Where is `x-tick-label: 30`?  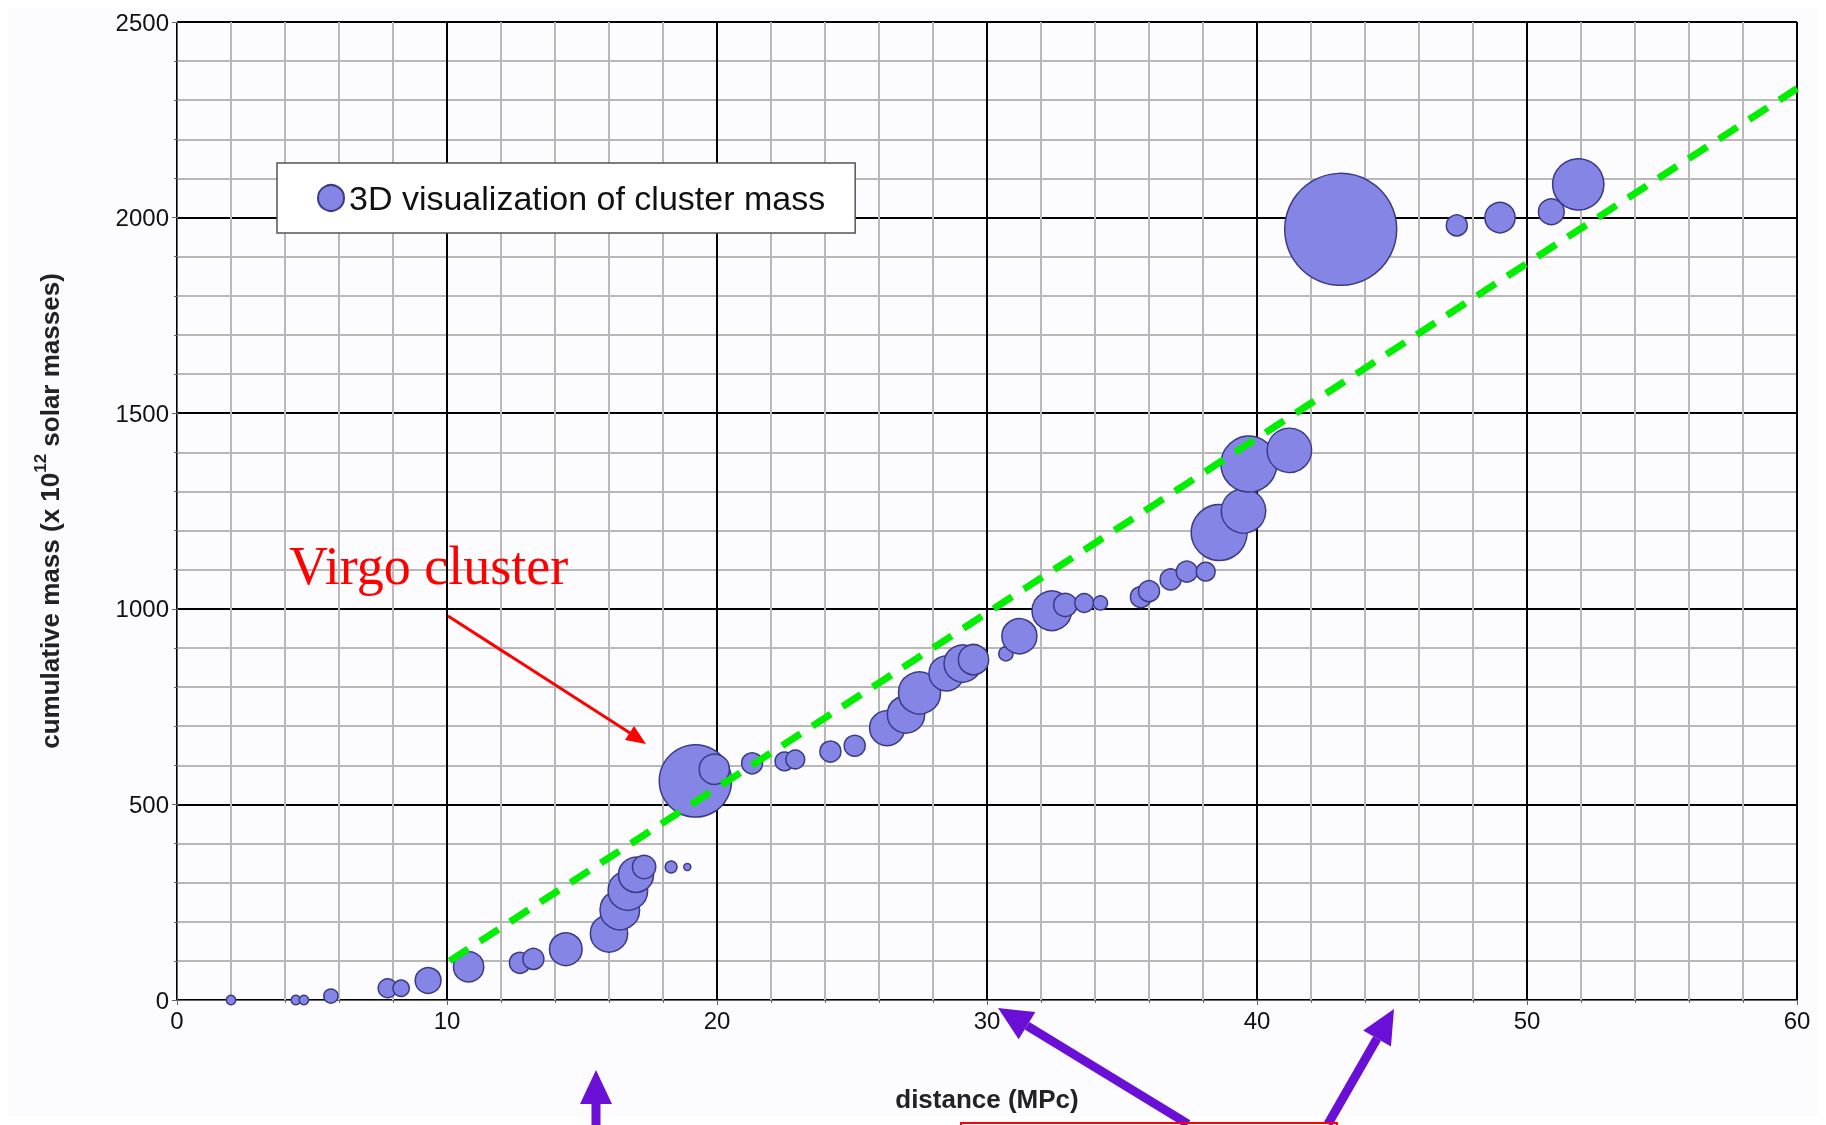 x-tick-label: 30 is located at coordinates (987, 1020).